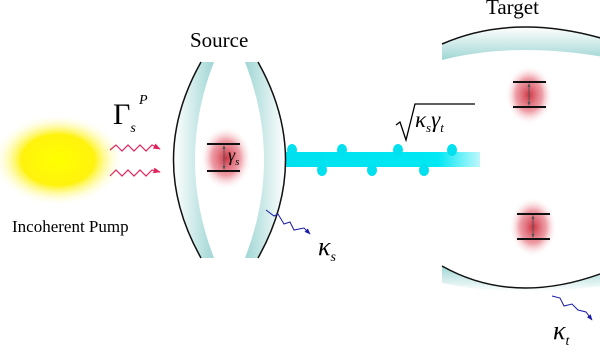 This screenshot has width=600, height=360. What do you see at coordinates (135, 160) in the screenshot?
I see `pump-arrows` at bounding box center [135, 160].